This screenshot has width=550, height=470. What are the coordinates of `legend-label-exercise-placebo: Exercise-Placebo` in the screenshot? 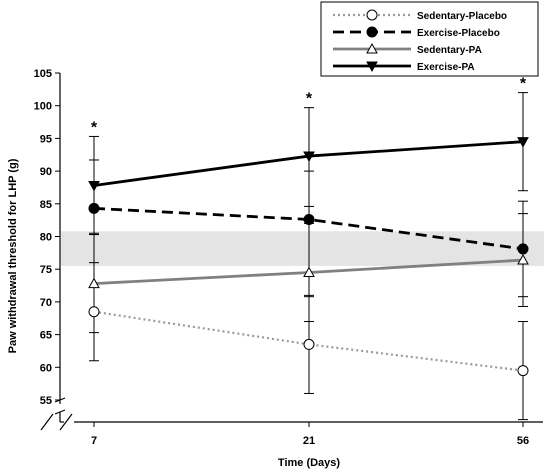 It's located at (458, 33).